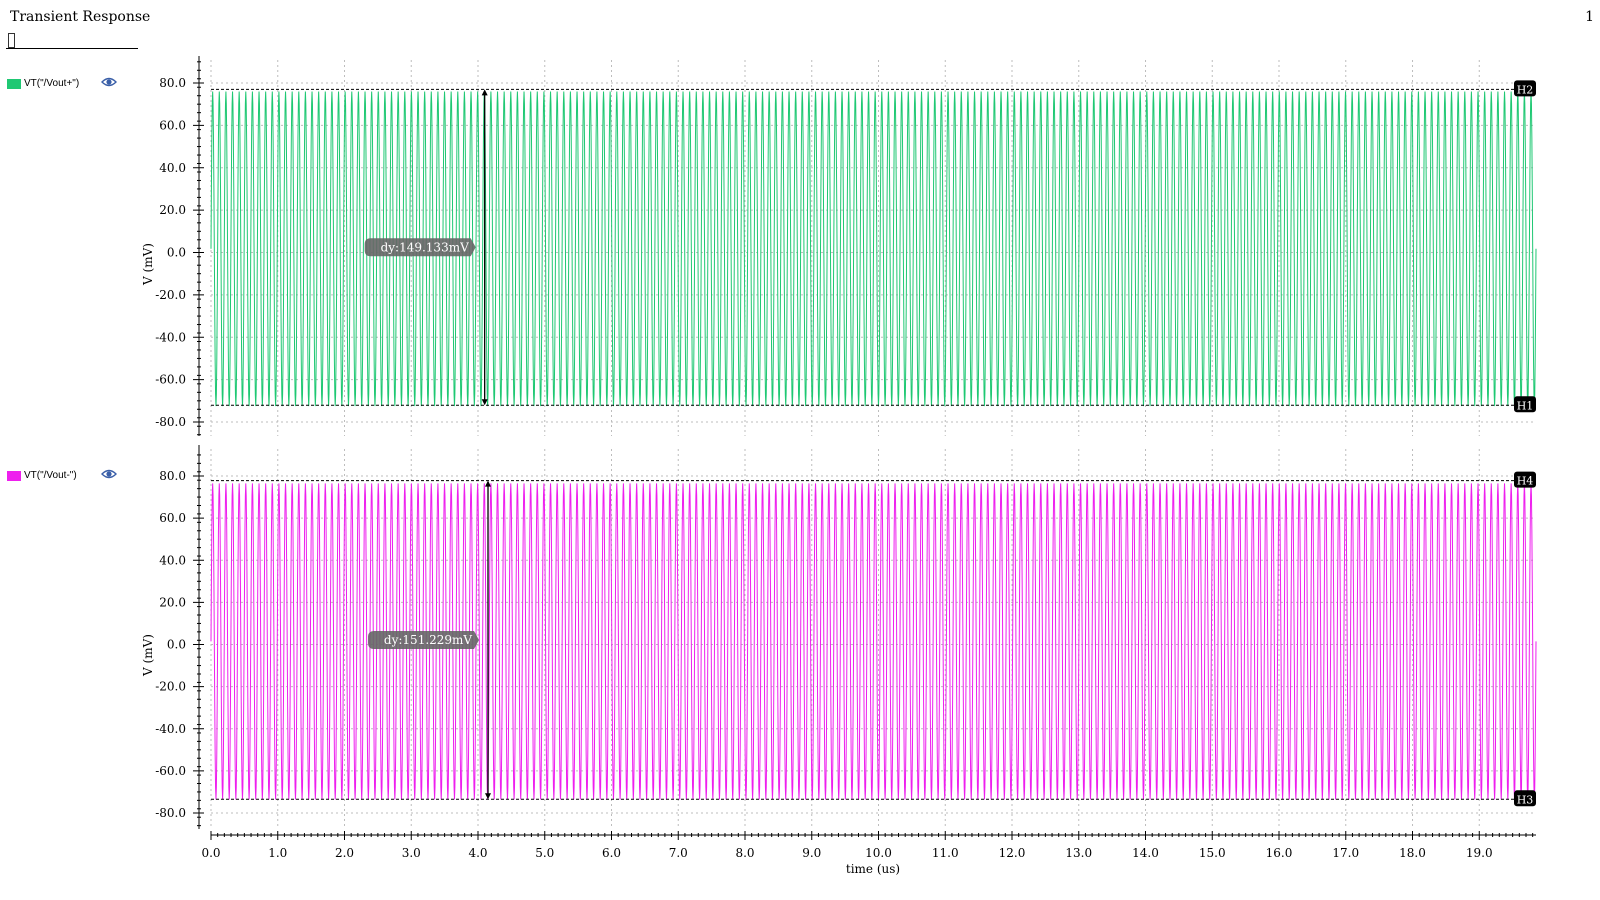  What do you see at coordinates (544, 853) in the screenshot?
I see `x-tick-label: 5.0` at bounding box center [544, 853].